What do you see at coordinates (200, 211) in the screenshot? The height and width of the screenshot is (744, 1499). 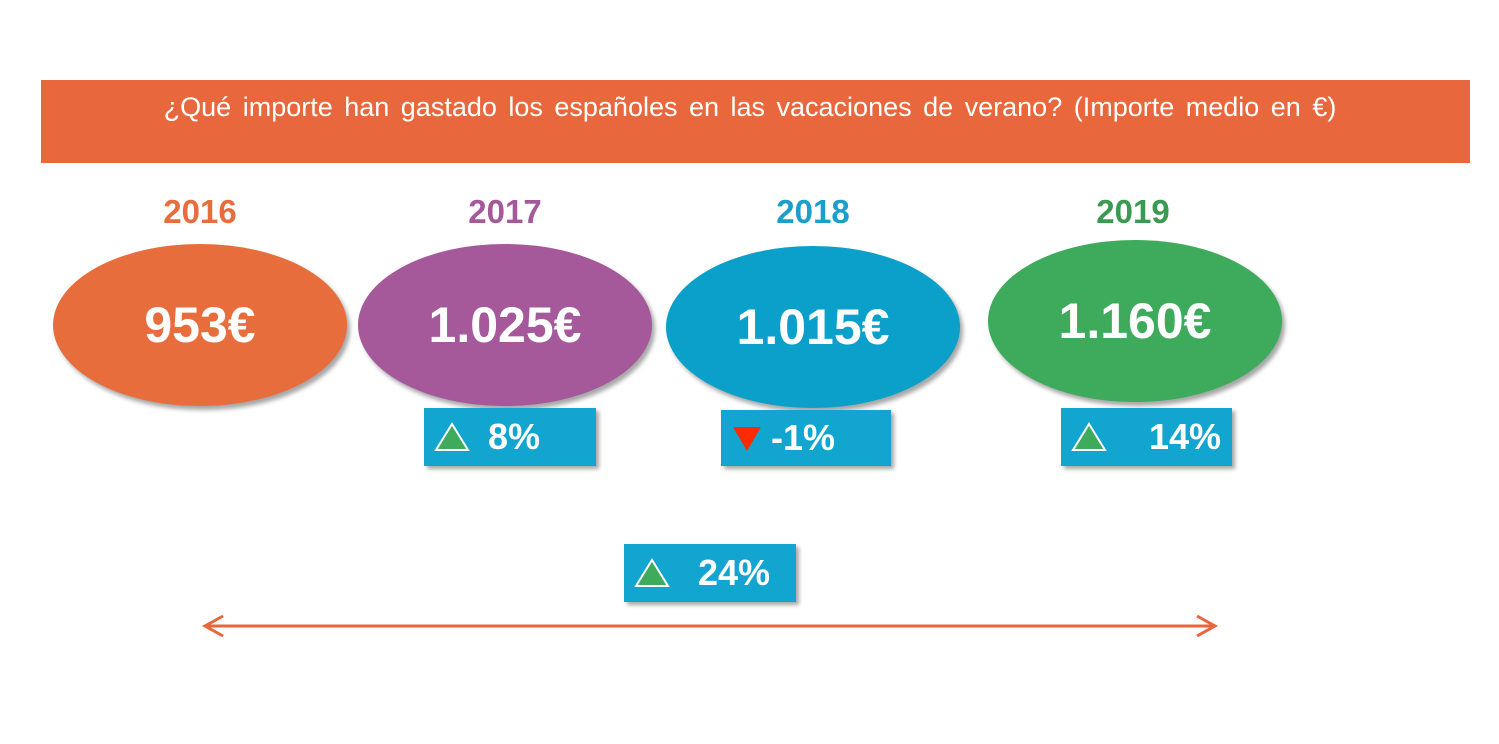 I see `year-2016: 2016` at bounding box center [200, 211].